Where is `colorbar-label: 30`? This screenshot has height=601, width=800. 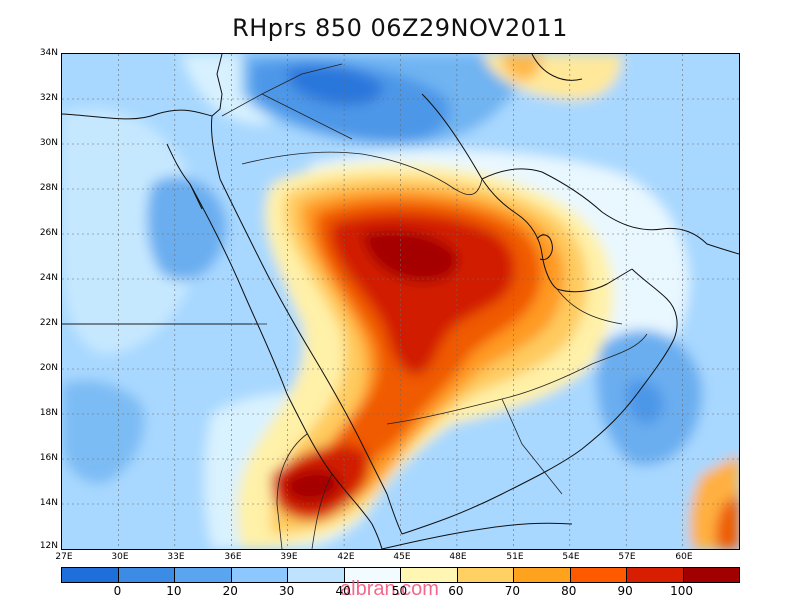
colorbar-label: 30 is located at coordinates (287, 591).